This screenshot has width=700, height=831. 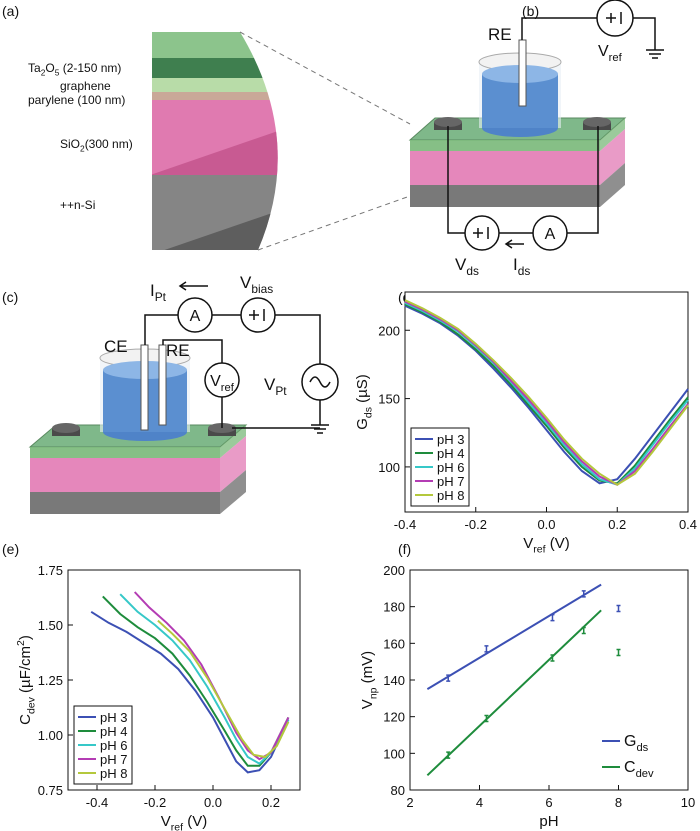 I want to click on y-tick-label: 180, so click(x=394, y=607).